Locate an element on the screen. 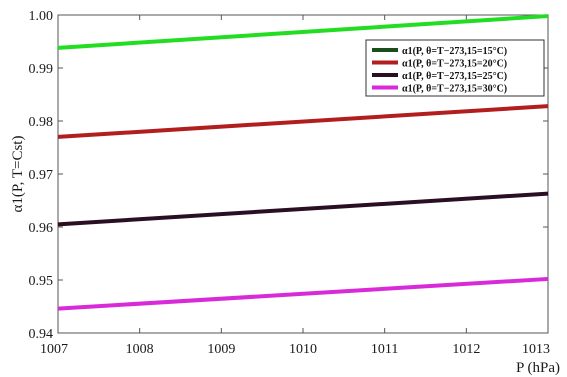 The width and height of the screenshot is (567, 377). legend-label: α1(P, θ=T−273,15=25°C) is located at coordinates (454, 76).